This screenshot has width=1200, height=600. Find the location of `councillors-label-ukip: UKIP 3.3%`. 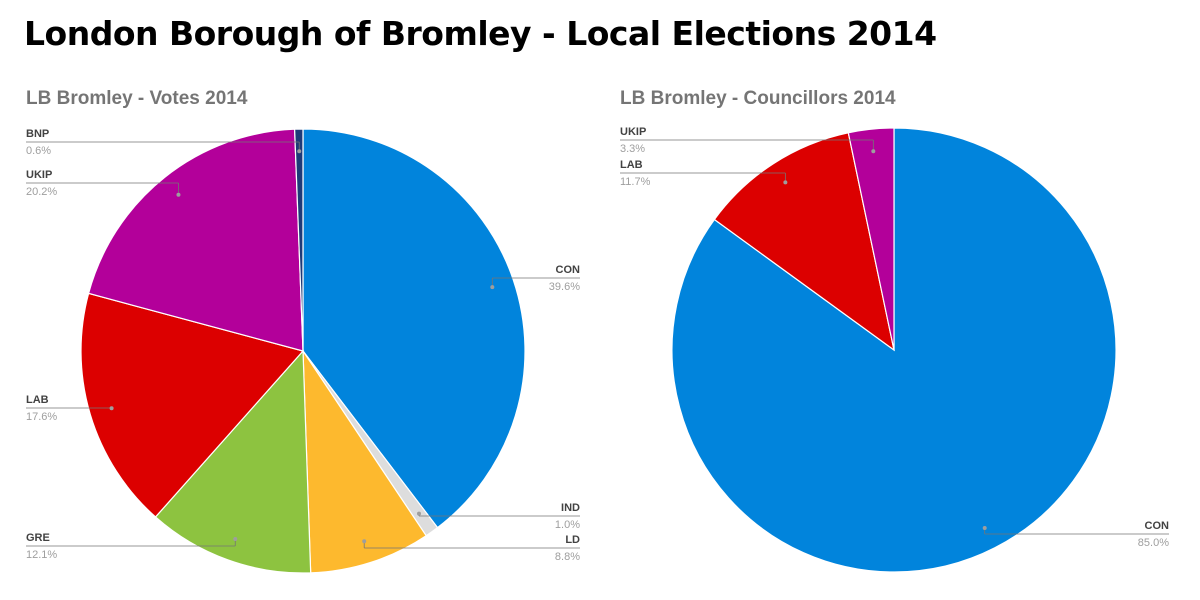

councillors-label-ukip: UKIP 3.3% is located at coordinates (748, 140).